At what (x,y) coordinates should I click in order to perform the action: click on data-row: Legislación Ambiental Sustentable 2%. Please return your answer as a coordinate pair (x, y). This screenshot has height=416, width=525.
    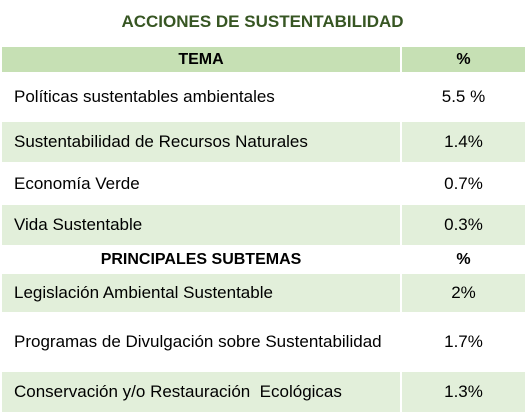
    Looking at the image, I should click on (262, 293).